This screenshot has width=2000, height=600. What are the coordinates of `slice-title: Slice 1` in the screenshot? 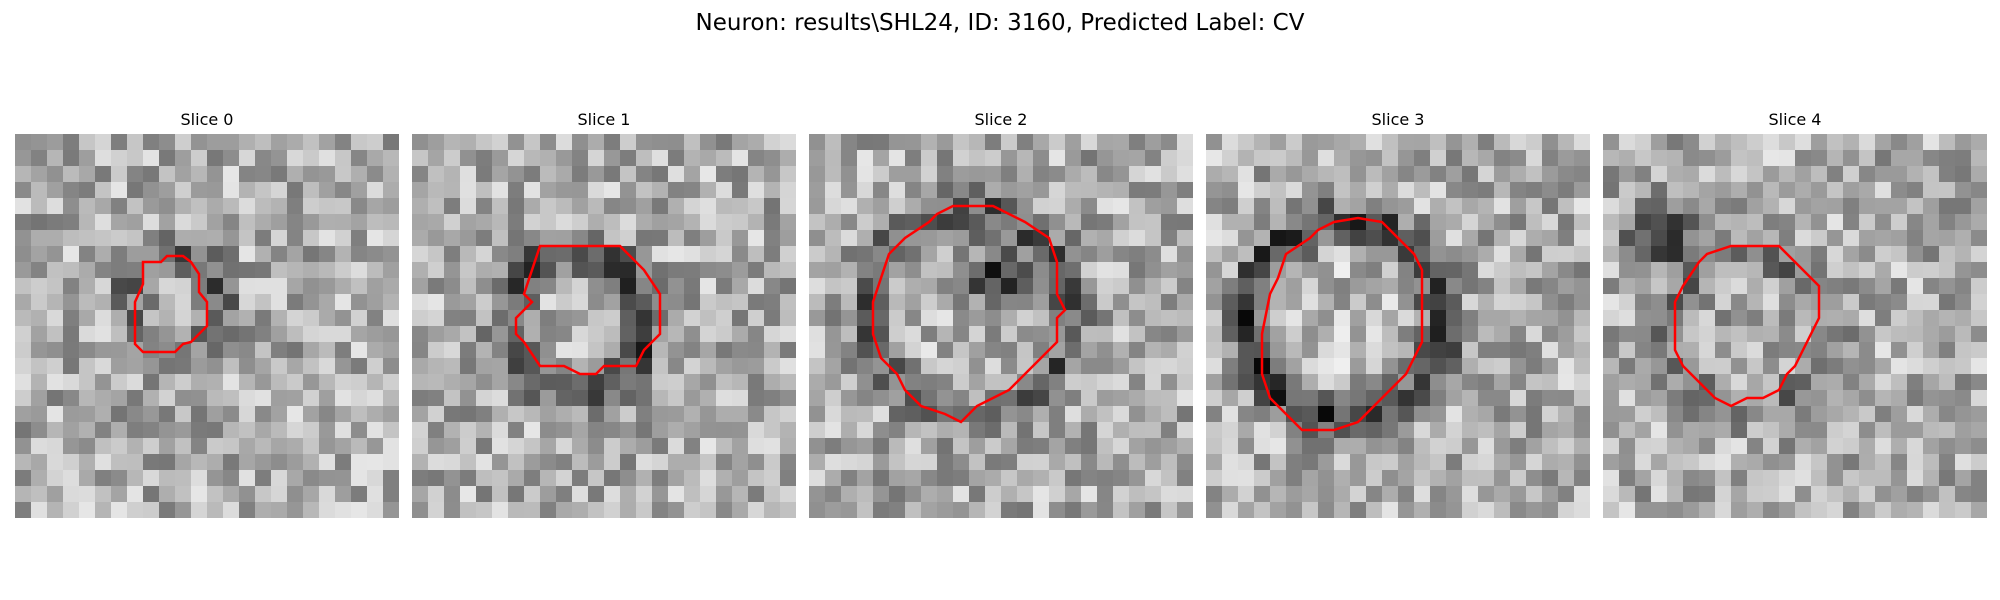 It's located at (604, 120).